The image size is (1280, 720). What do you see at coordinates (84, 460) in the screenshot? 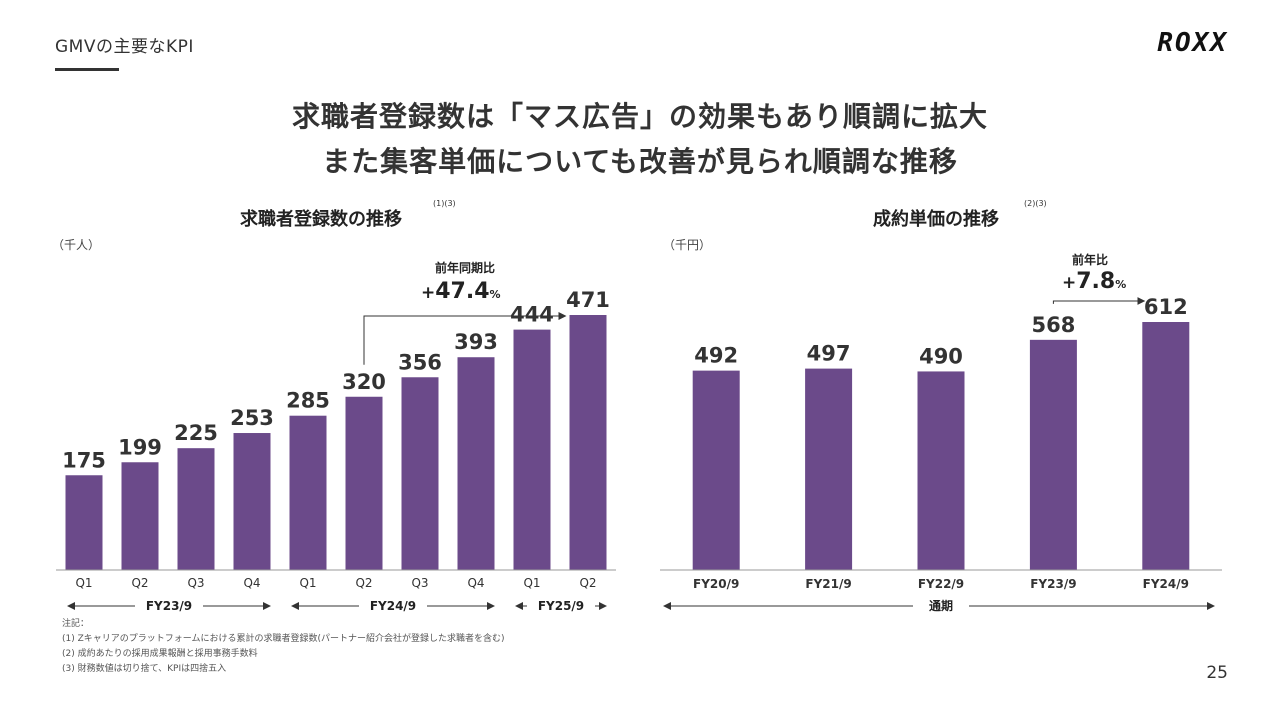
I see `bar-value-label-0: 175` at bounding box center [84, 460].